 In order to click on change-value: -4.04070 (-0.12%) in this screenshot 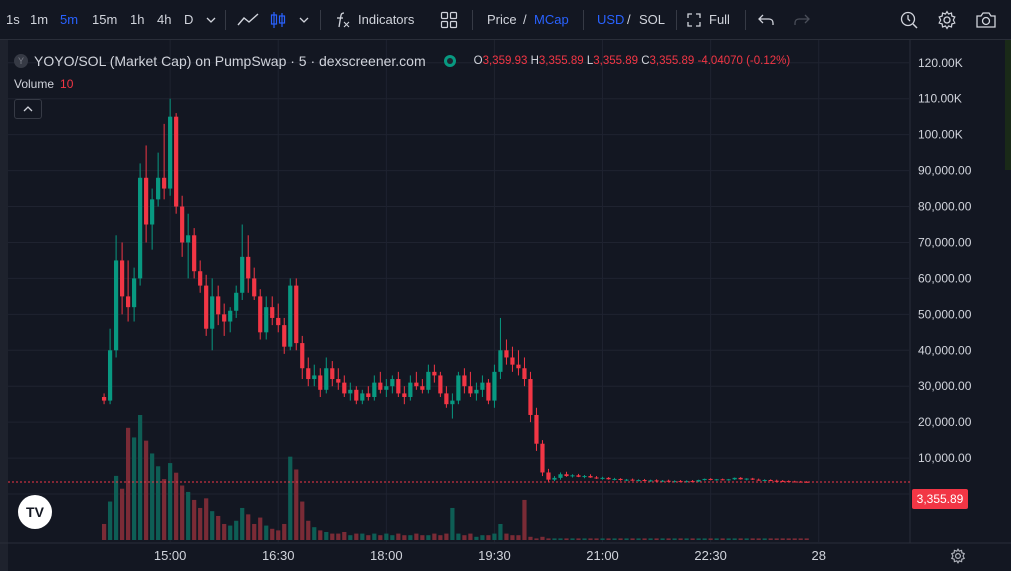, I will do `click(744, 61)`.